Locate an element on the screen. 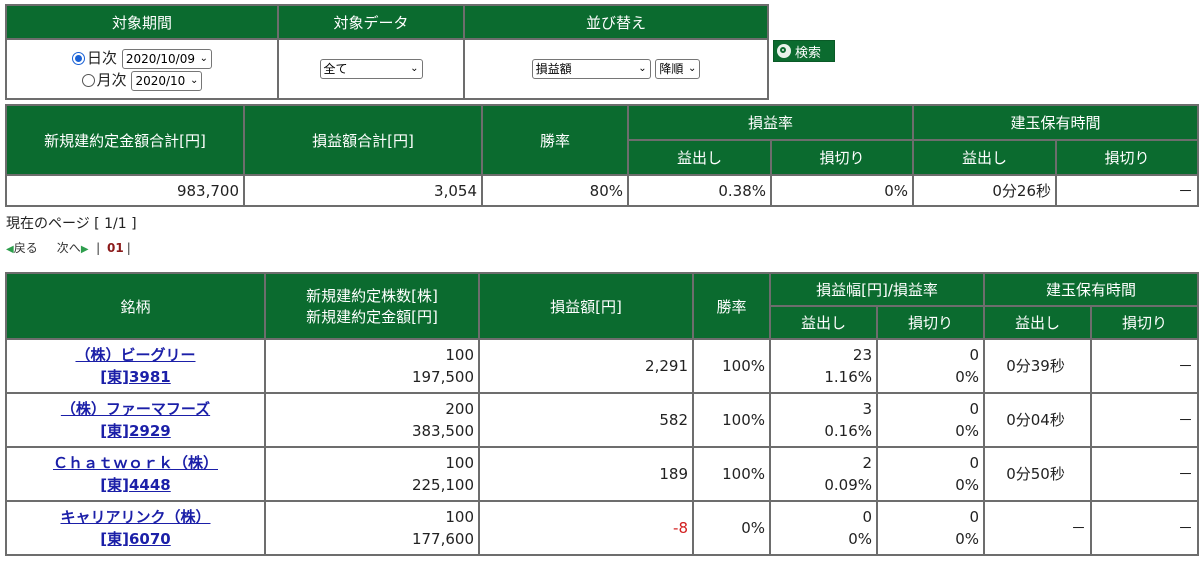  back-arrow-icon: ◀ is located at coordinates (10, 249).